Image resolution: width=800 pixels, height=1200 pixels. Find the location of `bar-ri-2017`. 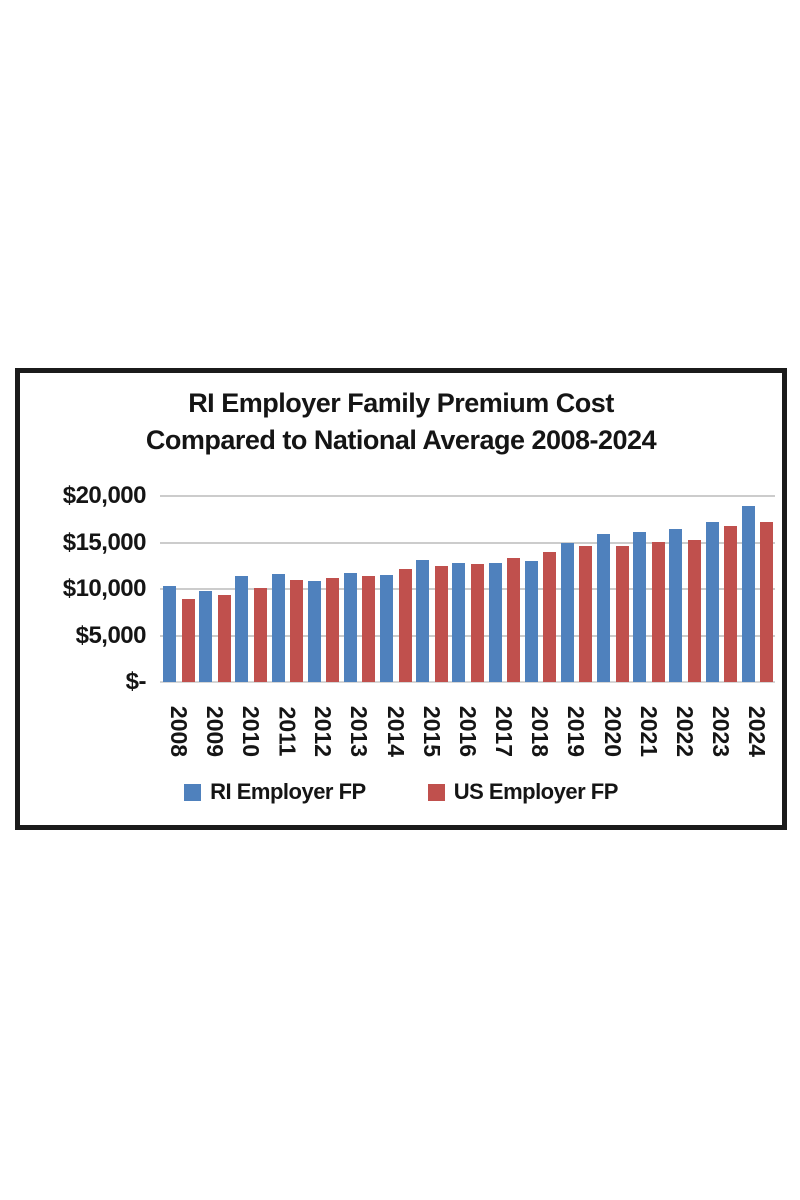

bar-ri-2017 is located at coordinates (495, 622).